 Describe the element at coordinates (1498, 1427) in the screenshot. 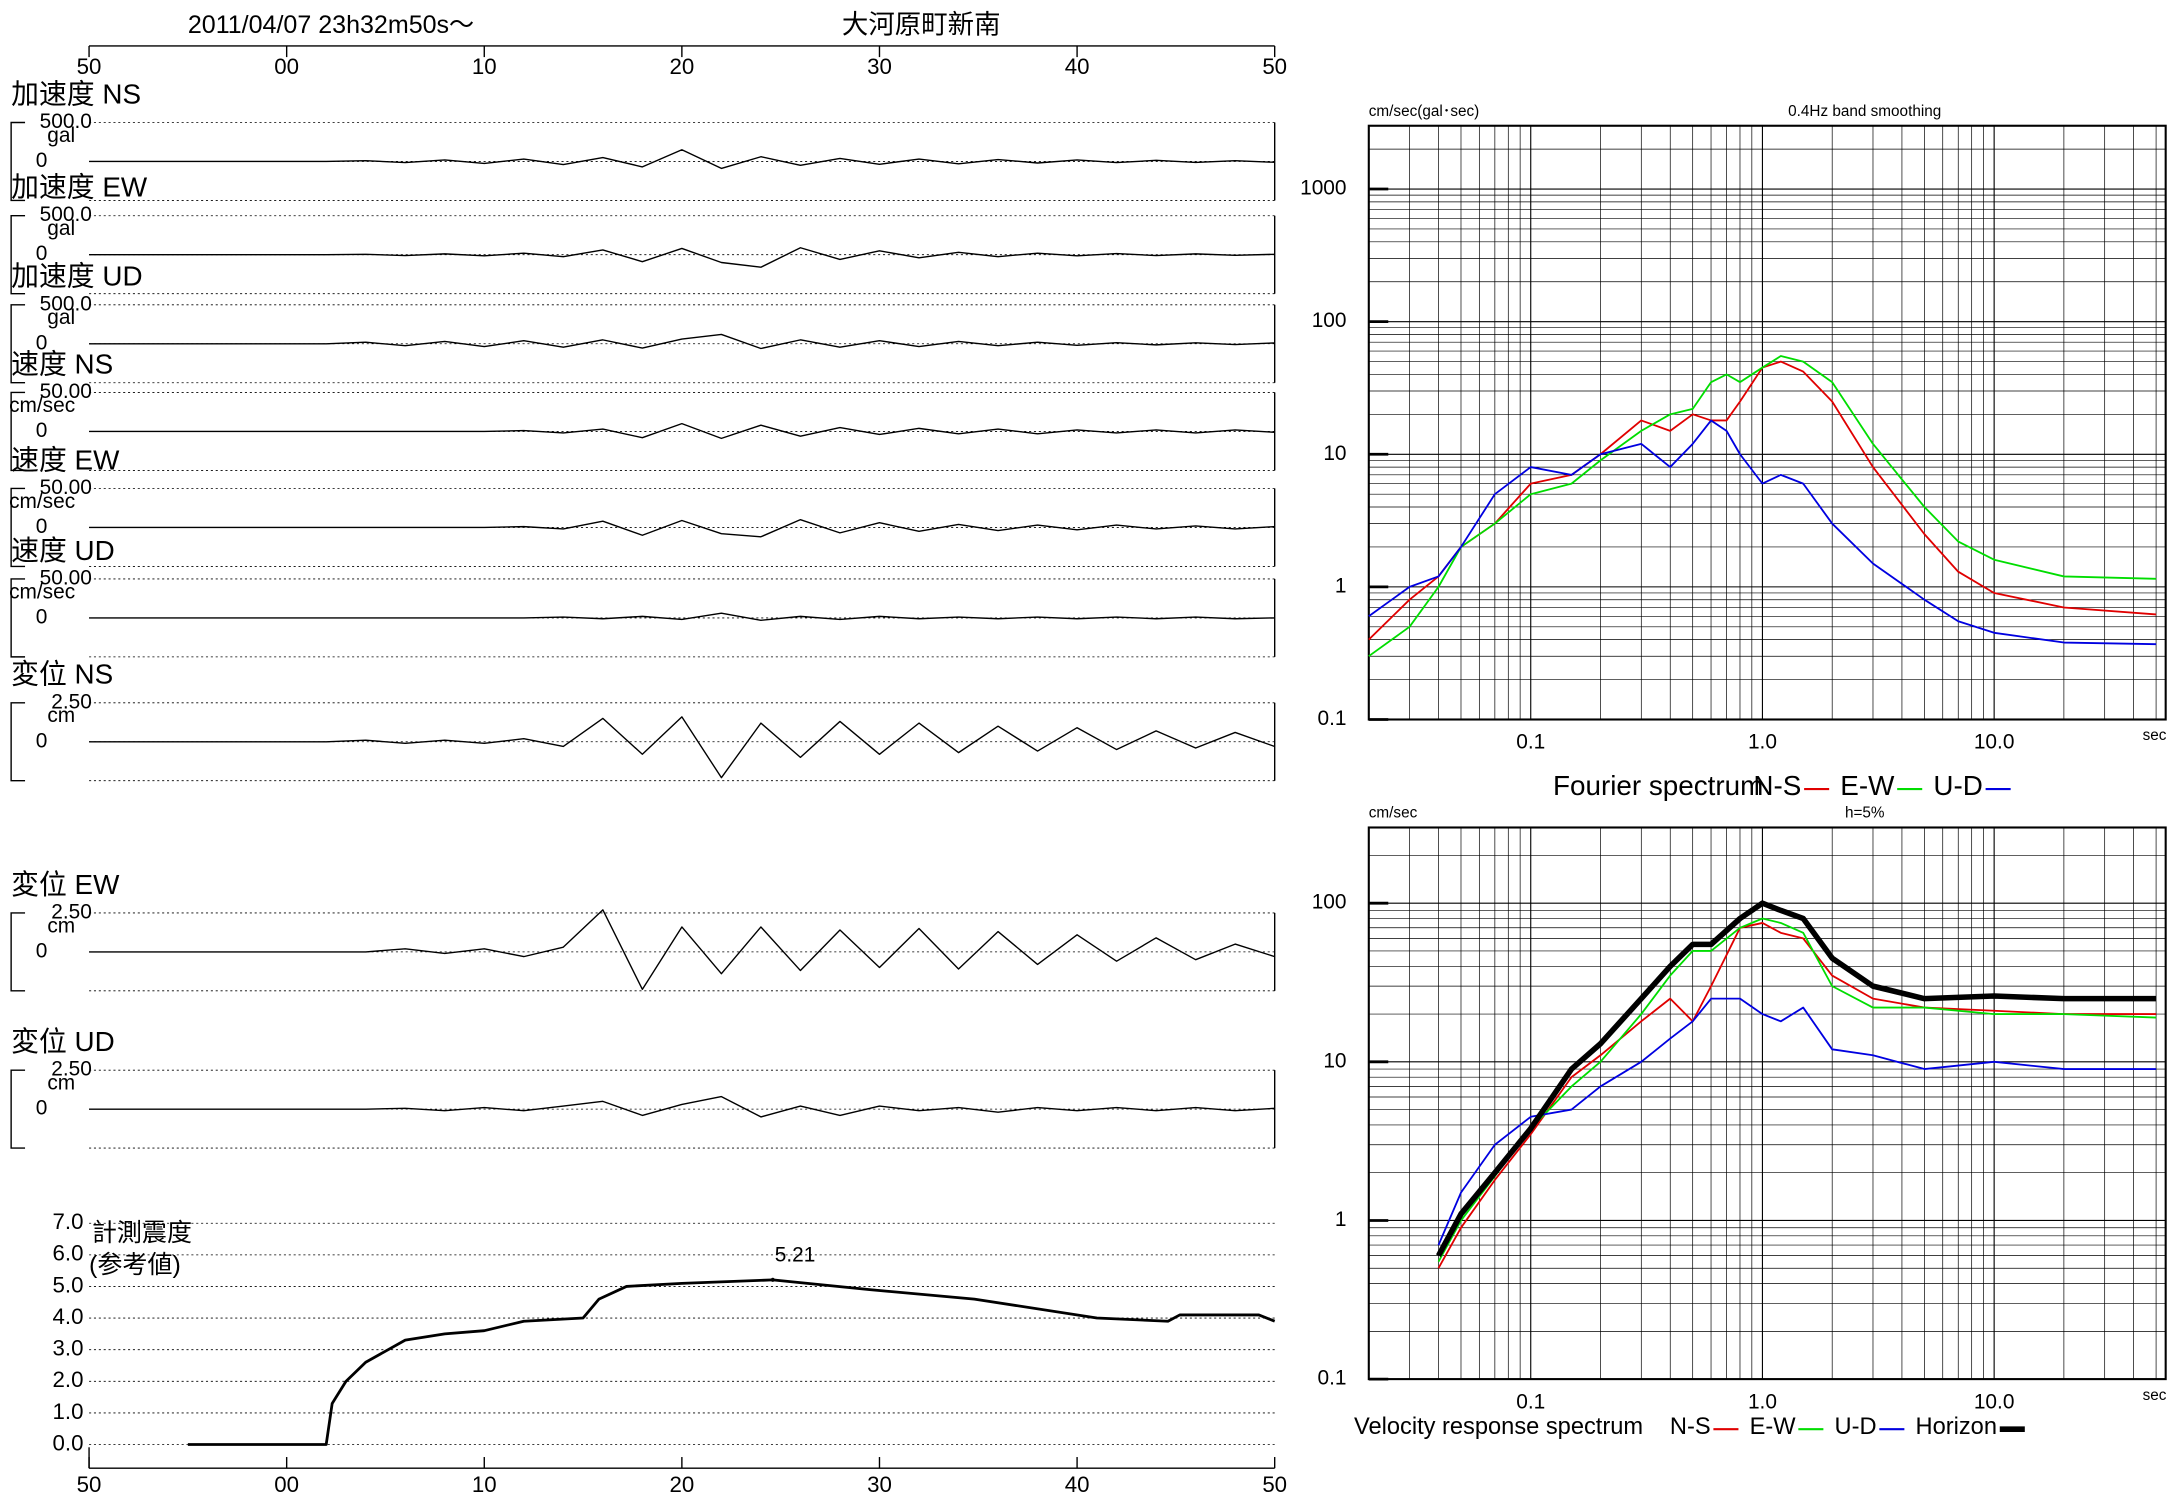

I see `chart-title: Velocity response spectrum` at that location.